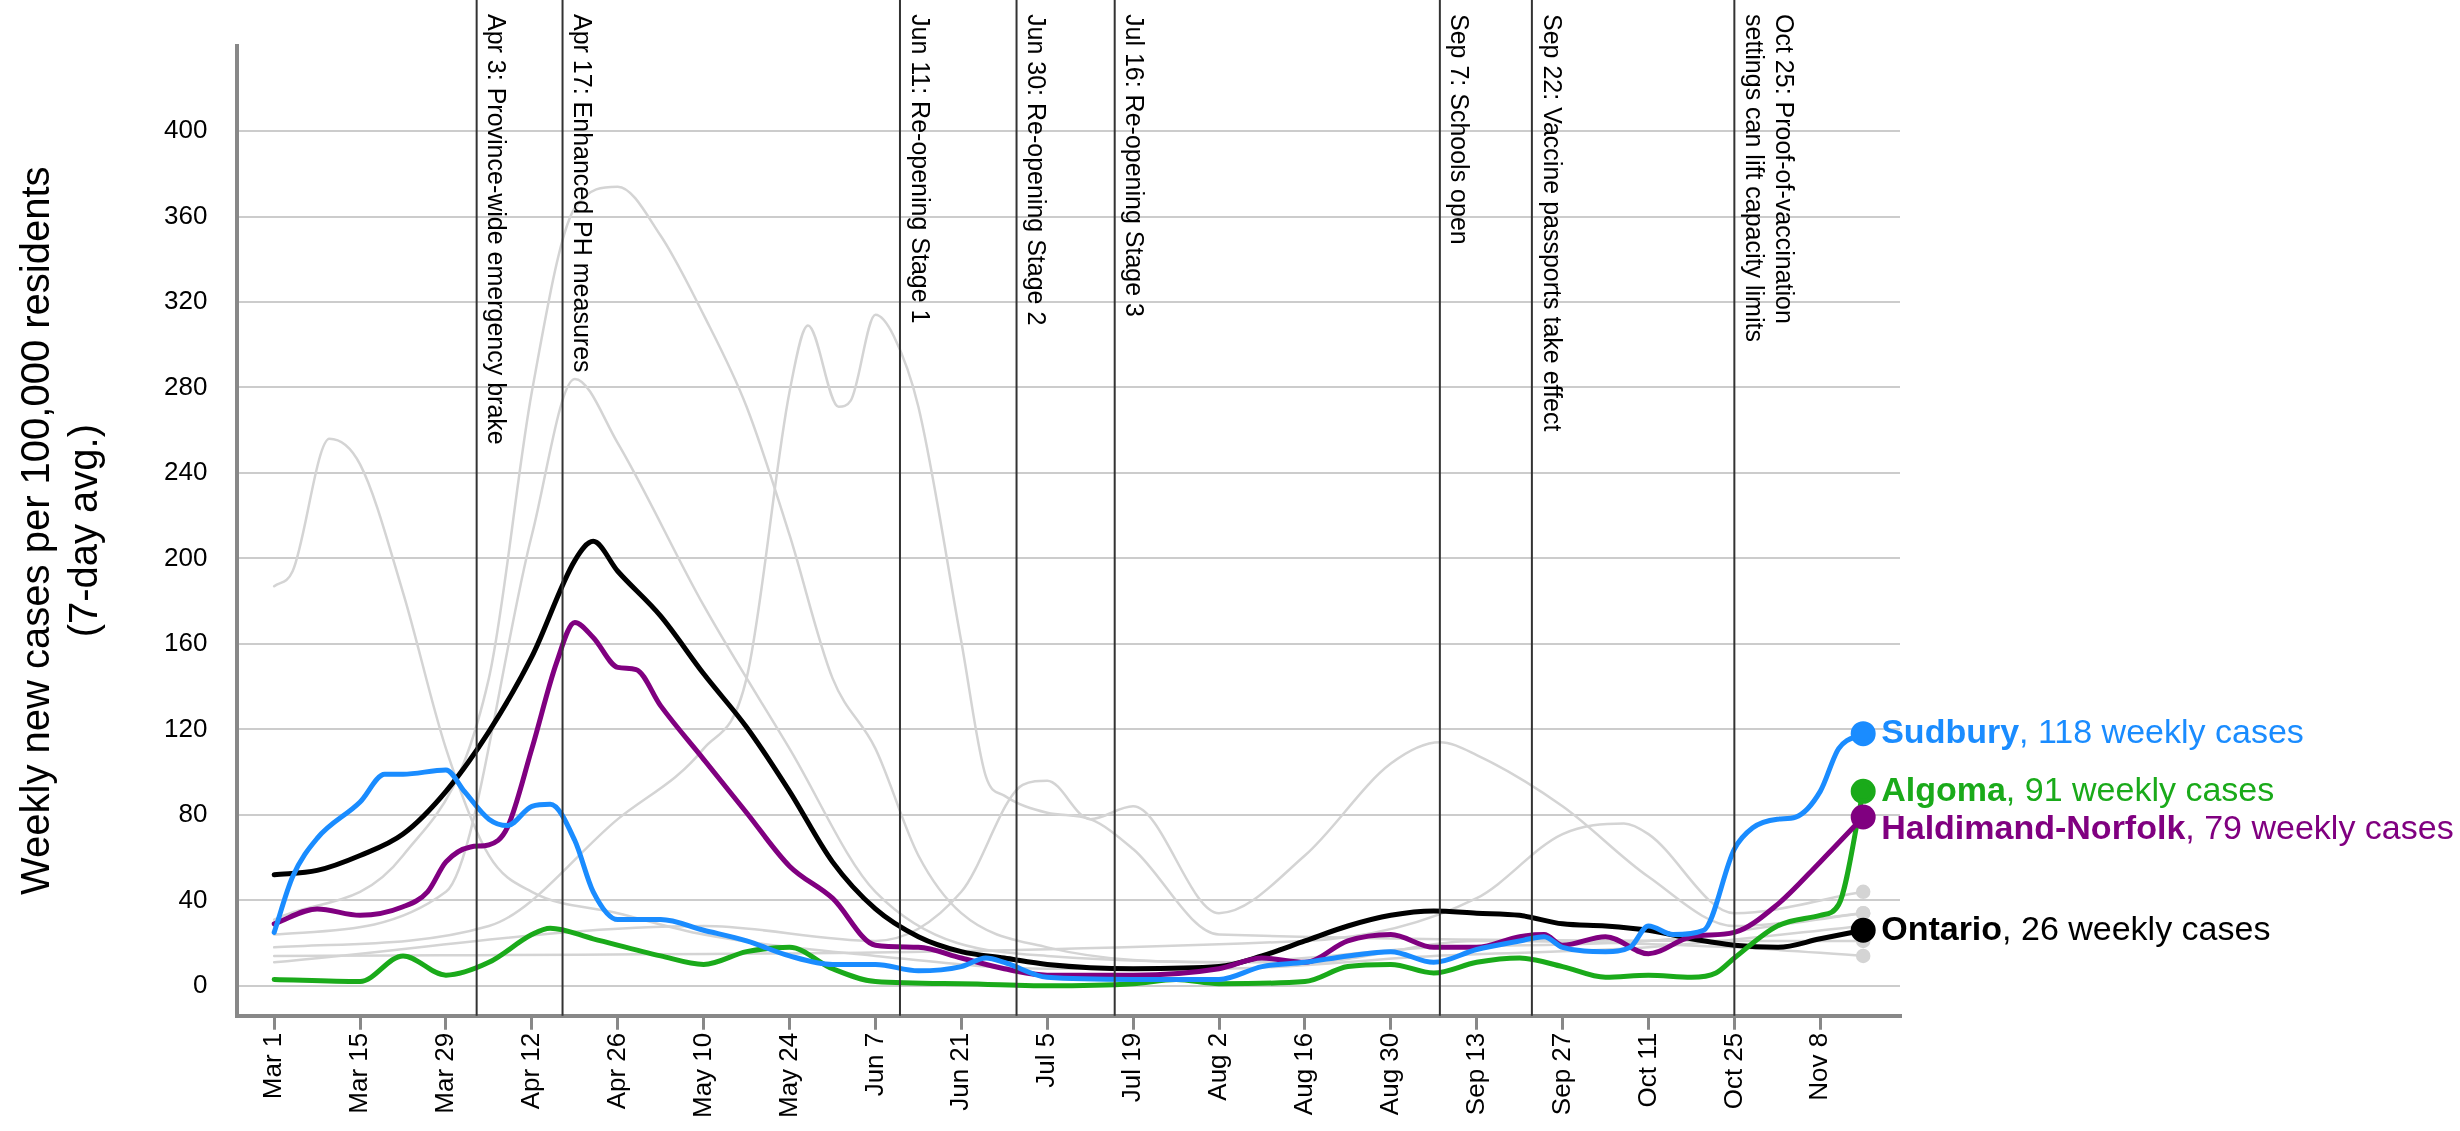  What do you see at coordinates (185, 214) in the screenshot?
I see `y-tick-label: 360` at bounding box center [185, 214].